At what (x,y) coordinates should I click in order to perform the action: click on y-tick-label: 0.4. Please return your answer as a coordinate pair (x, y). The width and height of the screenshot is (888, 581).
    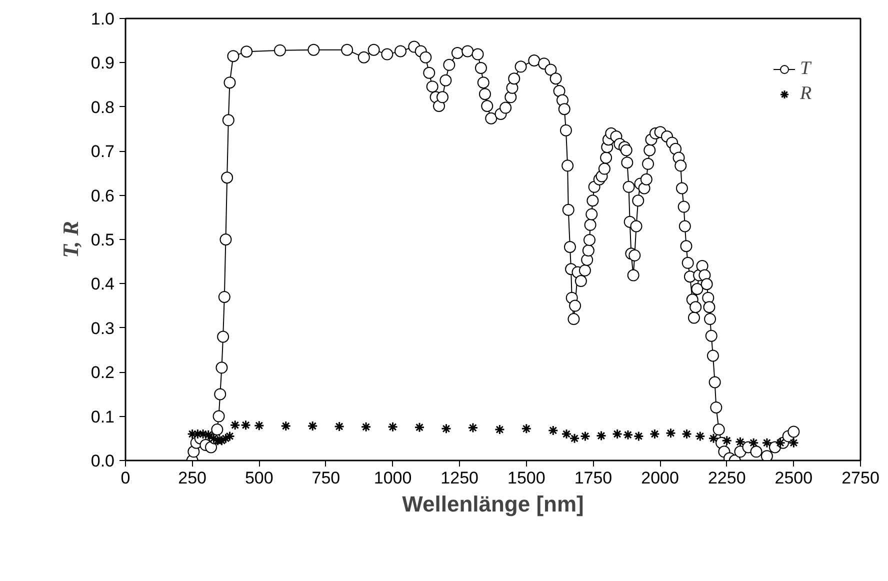
    Looking at the image, I should click on (102, 284).